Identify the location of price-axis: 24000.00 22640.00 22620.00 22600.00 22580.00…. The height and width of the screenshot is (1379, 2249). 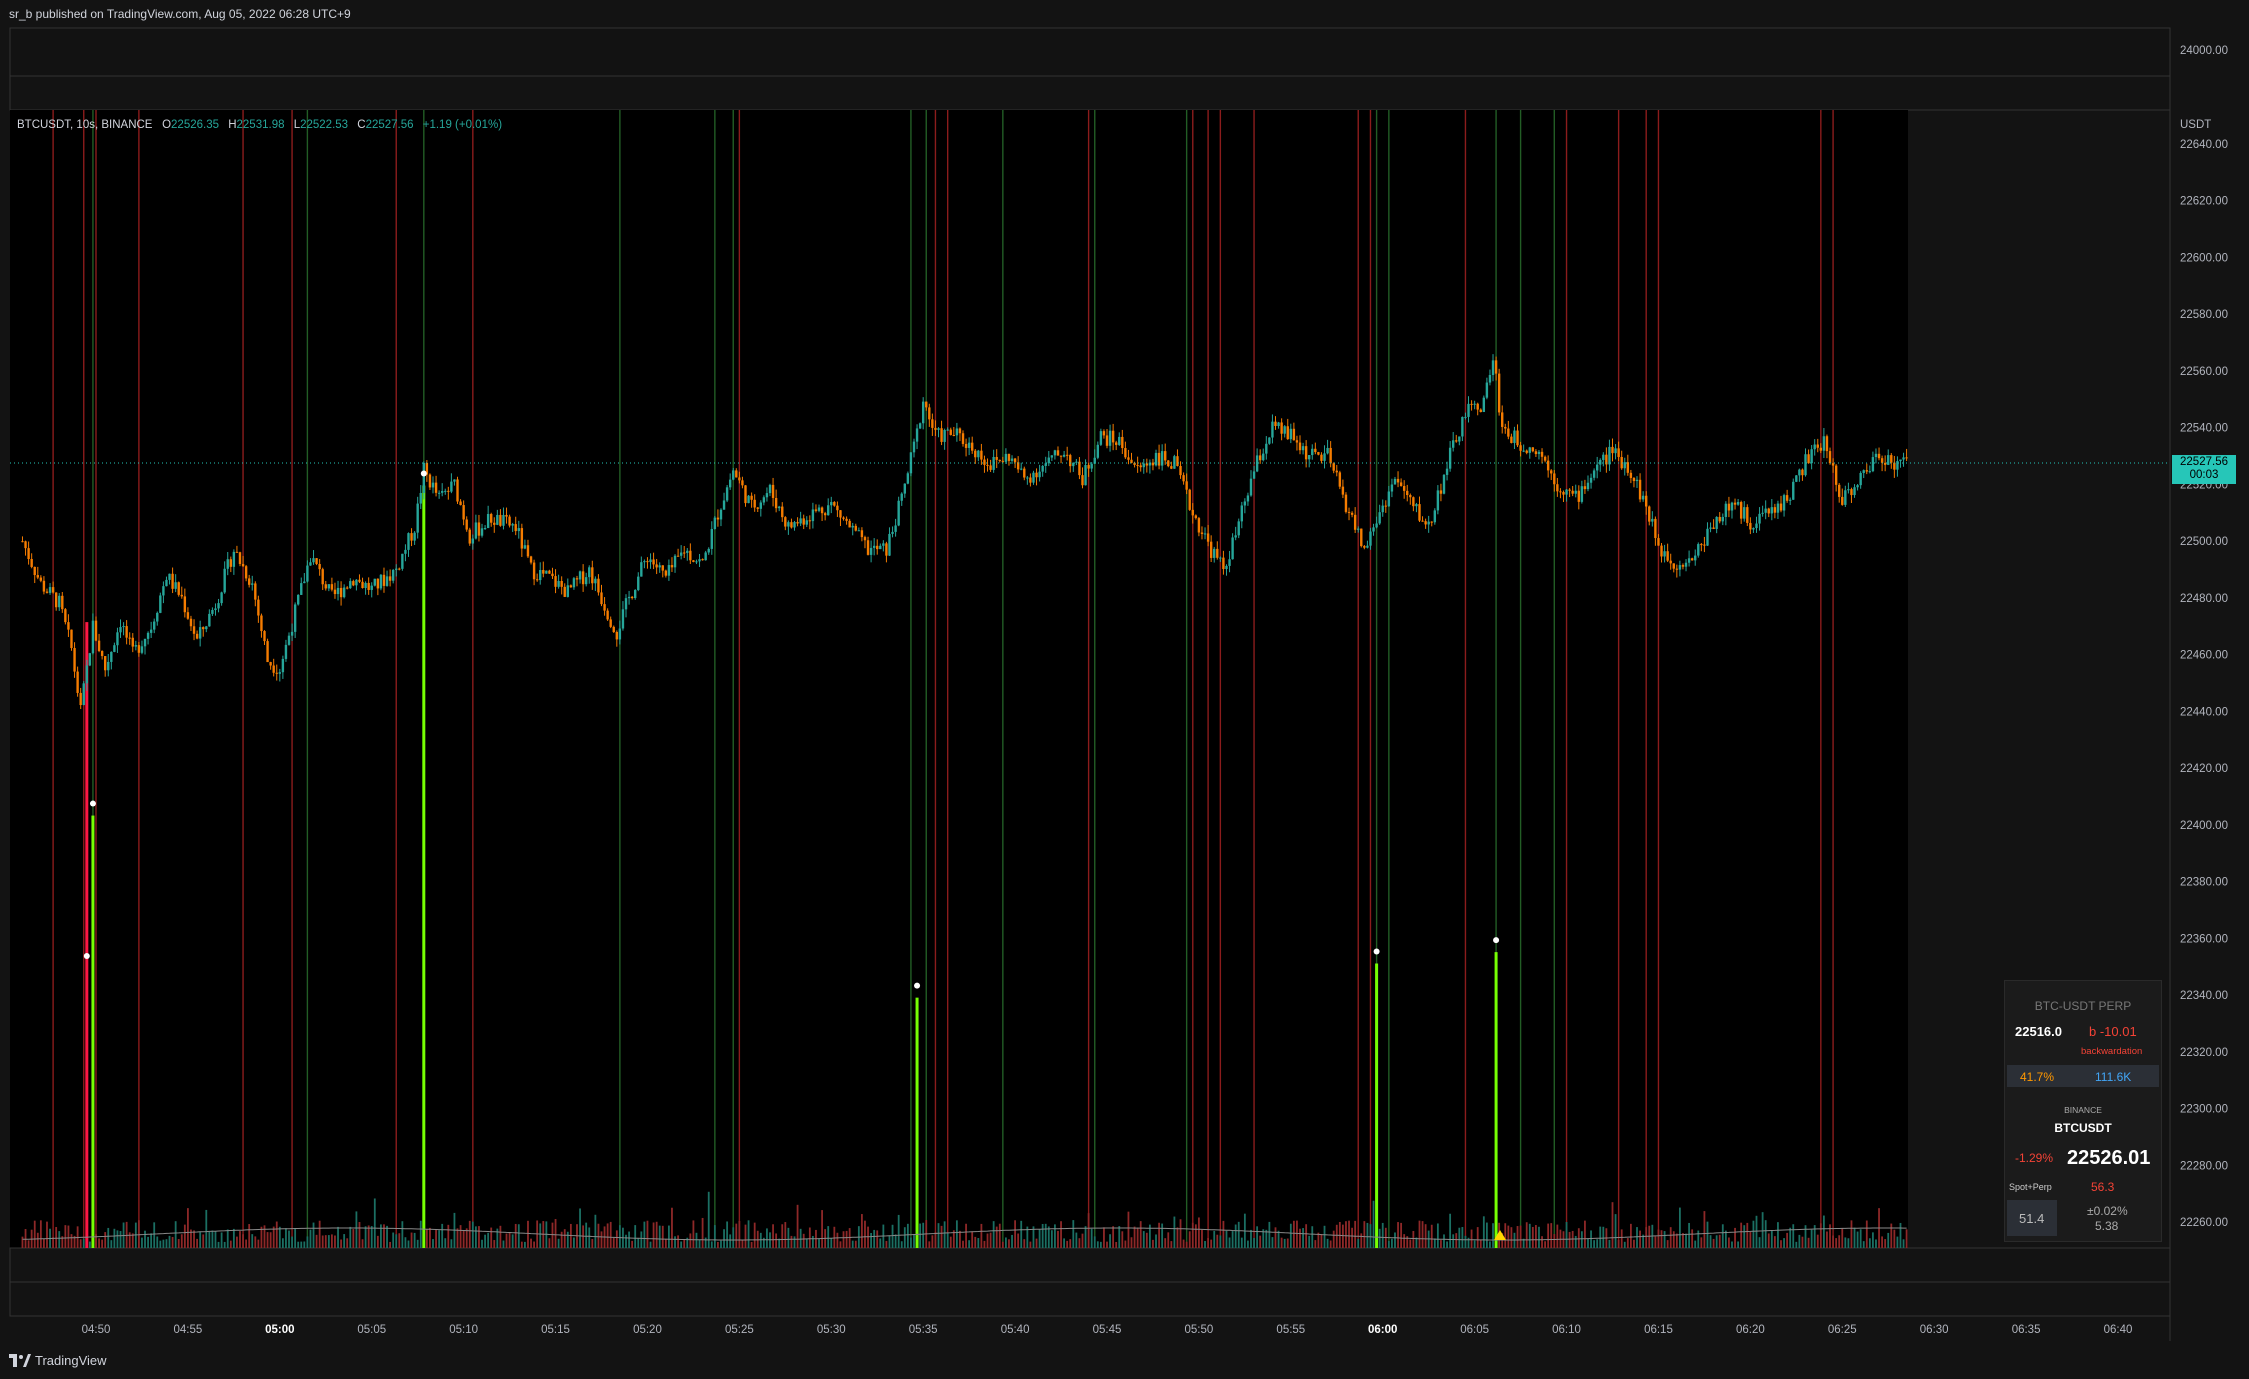
(2204, 637).